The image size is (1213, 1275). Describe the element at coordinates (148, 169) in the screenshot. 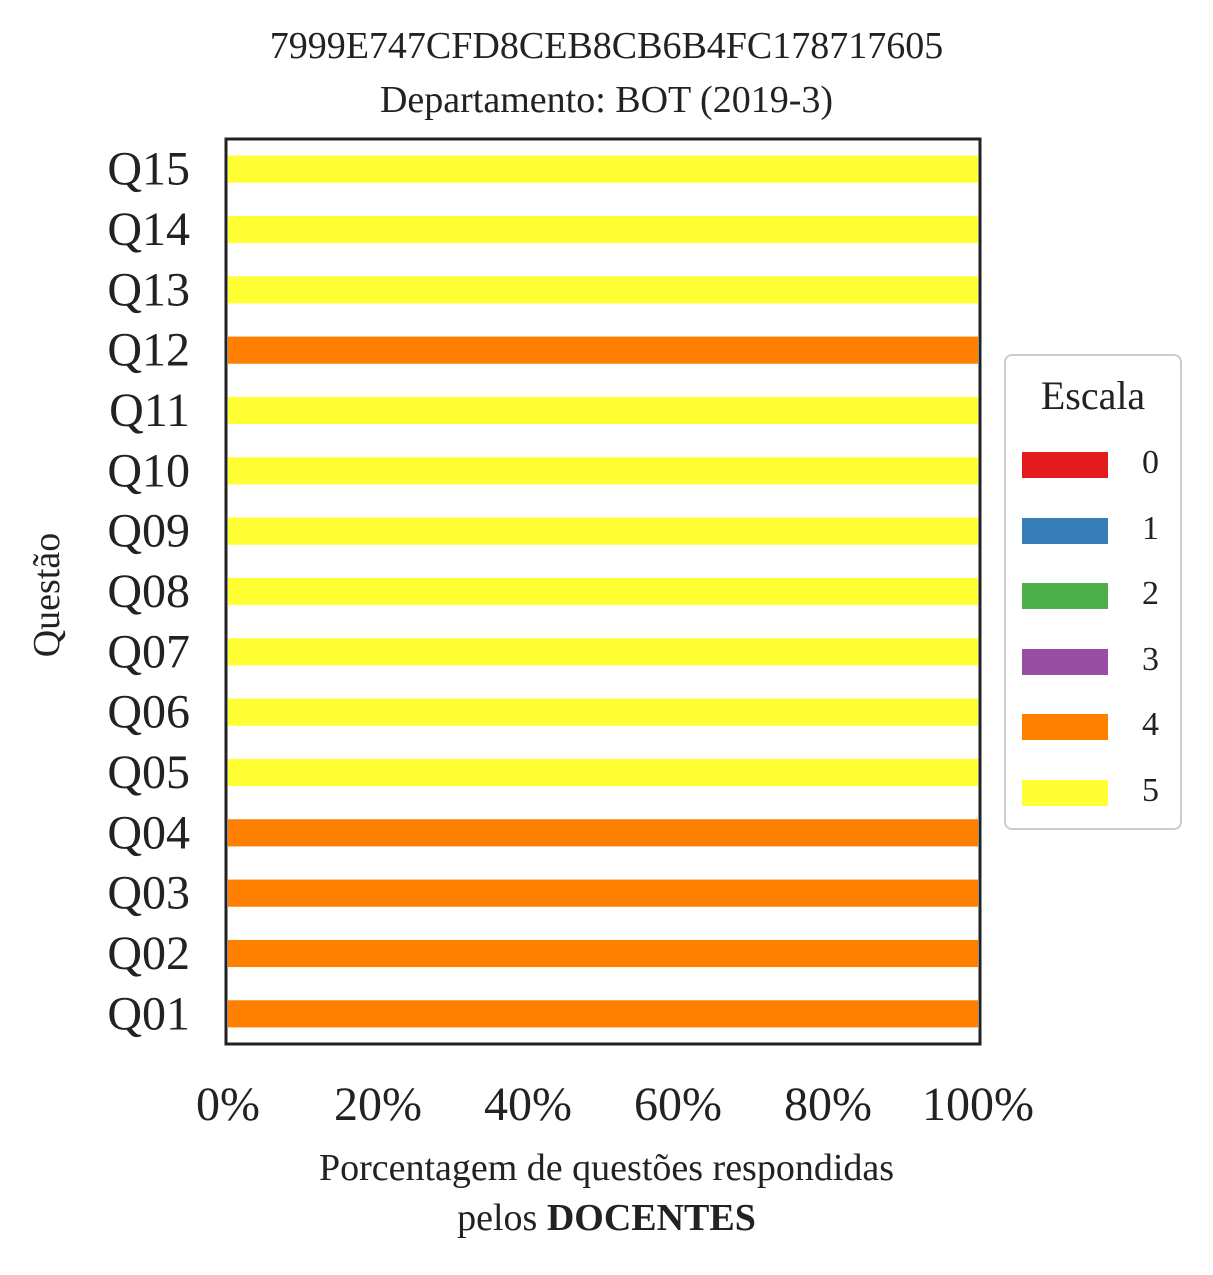

I see `y-tick-label-q15: Q15` at that location.